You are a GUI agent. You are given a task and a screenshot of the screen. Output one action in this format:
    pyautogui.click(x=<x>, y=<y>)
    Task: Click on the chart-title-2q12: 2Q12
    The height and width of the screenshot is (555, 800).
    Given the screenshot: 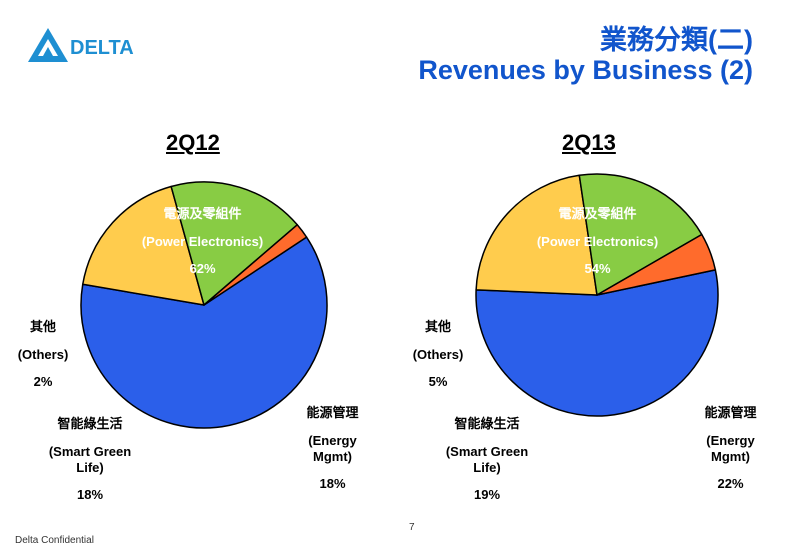 What is the action you would take?
    pyautogui.click(x=193, y=142)
    